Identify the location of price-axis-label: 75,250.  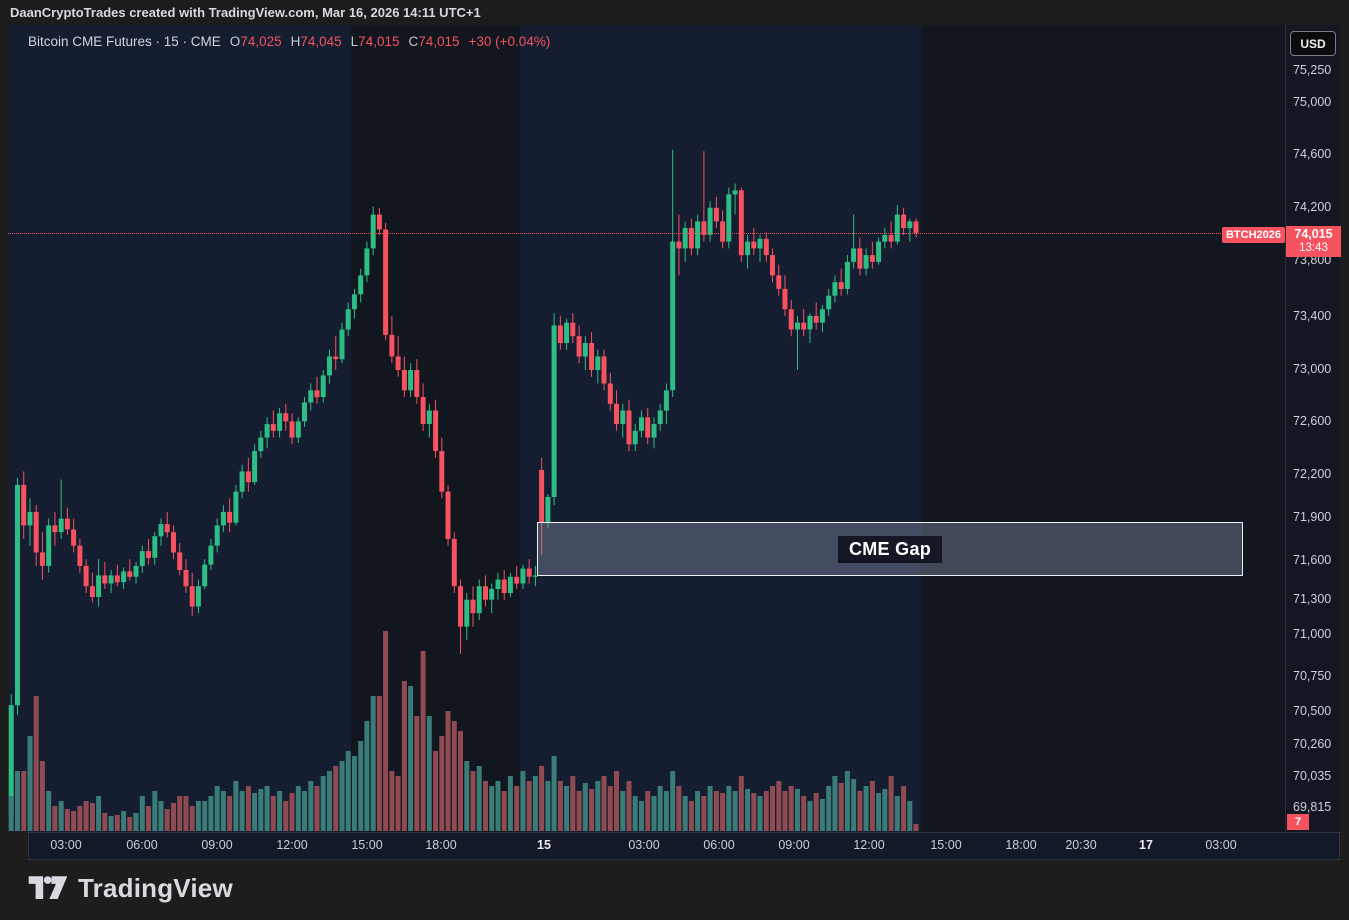
(1312, 70).